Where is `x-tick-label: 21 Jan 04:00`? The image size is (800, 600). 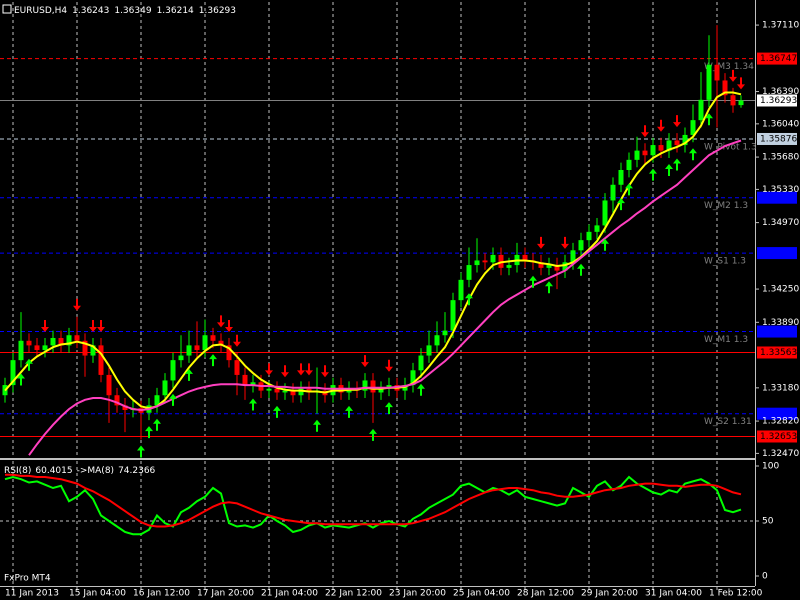
x-tick-label: 21 Jan 04:00 is located at coordinates (289, 594).